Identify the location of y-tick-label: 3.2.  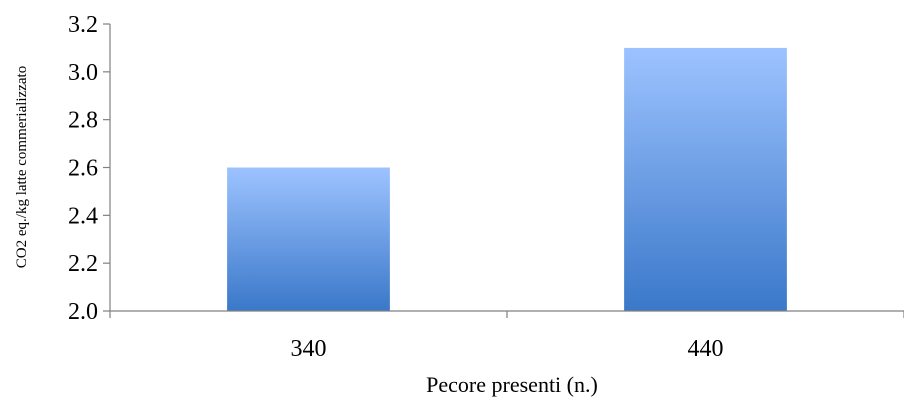
(83, 25).